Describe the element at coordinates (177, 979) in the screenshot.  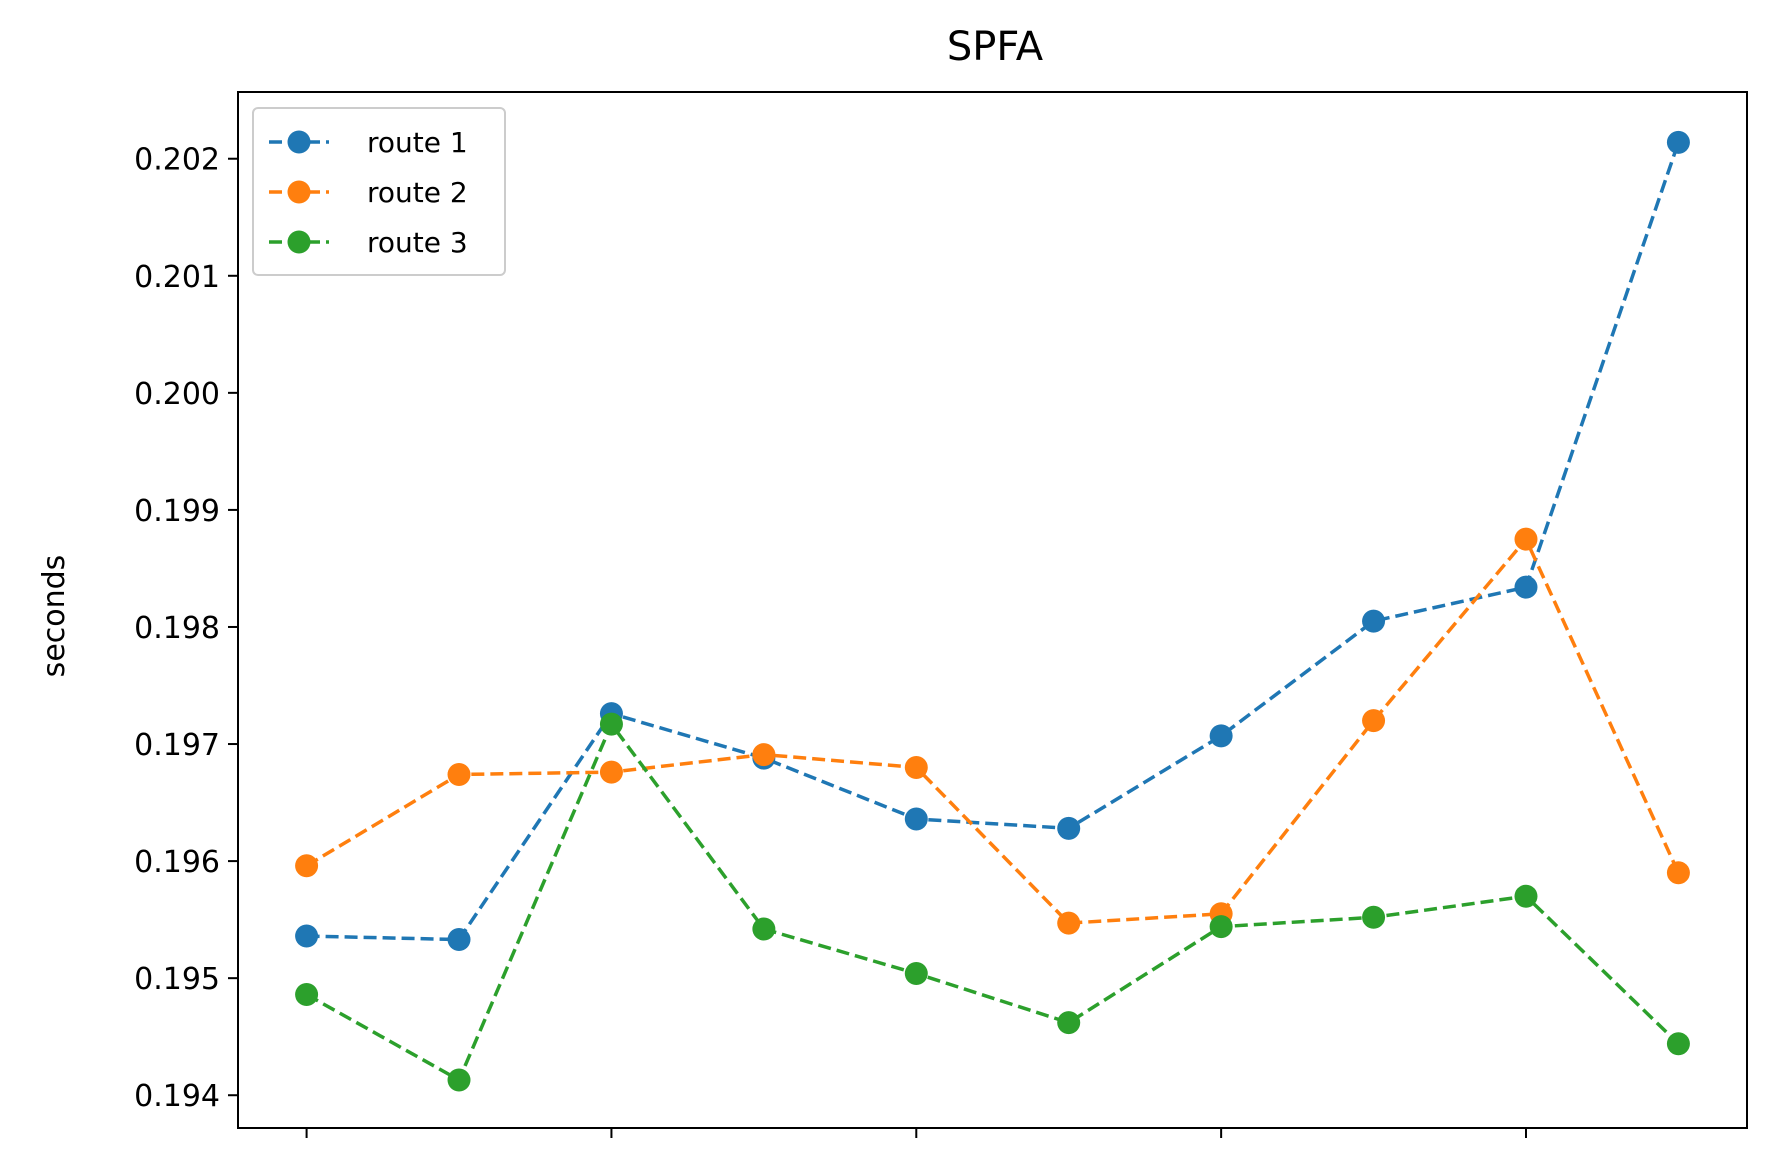
I see `y-tick-label: 0.195` at that location.